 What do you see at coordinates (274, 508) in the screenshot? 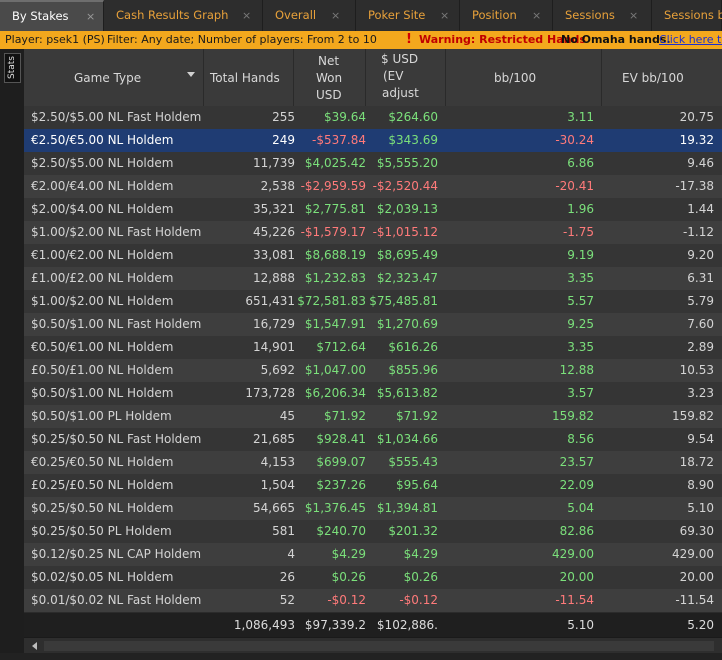
I see `cell-total-hands: 54,665` at bounding box center [274, 508].